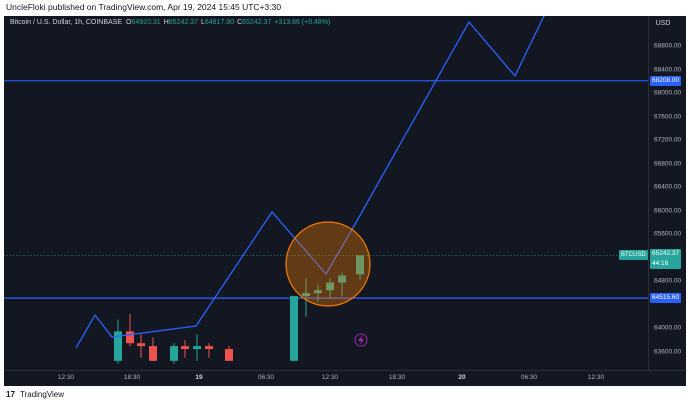 This screenshot has width=690, height=404. What do you see at coordinates (668, 281) in the screenshot?
I see `price-tick: 64800.00` at bounding box center [668, 281].